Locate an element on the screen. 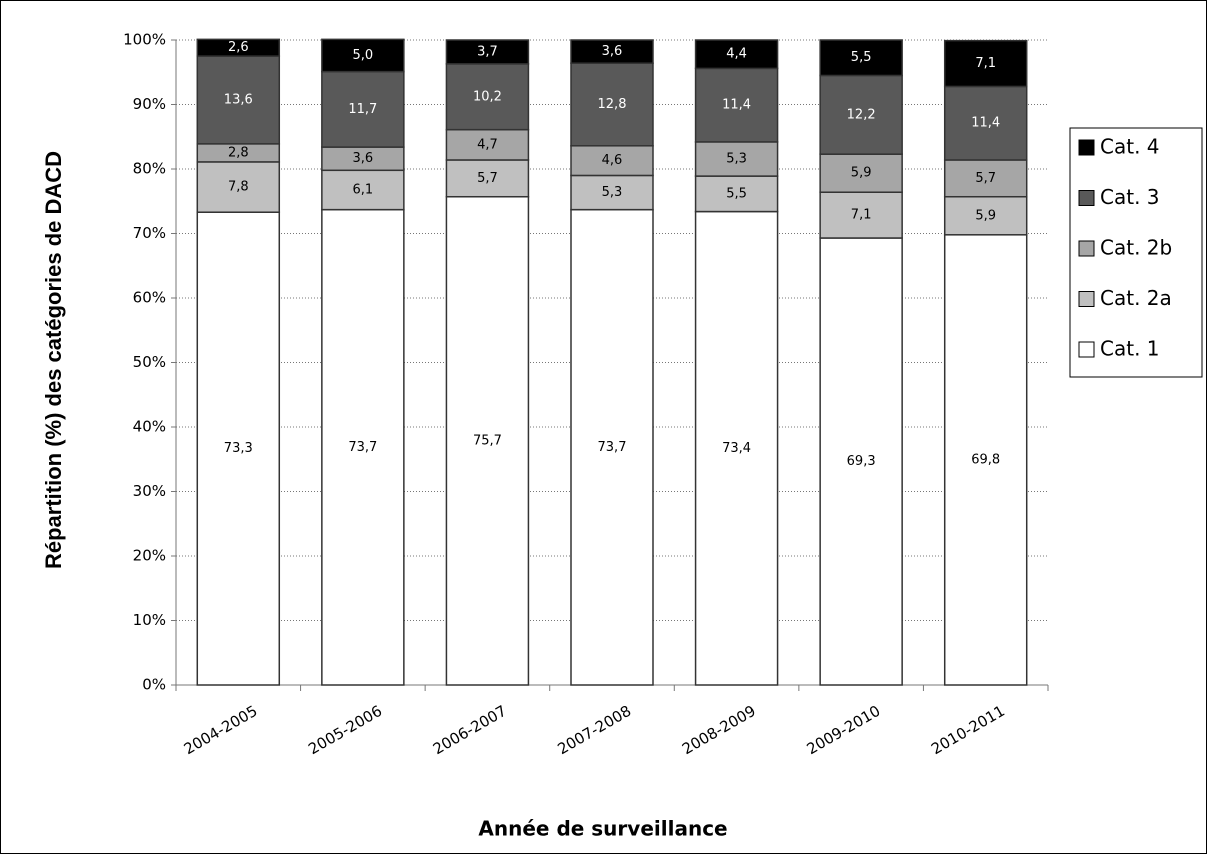 This screenshot has height=854, width=1207. data-label: 5,0 is located at coordinates (363, 55).